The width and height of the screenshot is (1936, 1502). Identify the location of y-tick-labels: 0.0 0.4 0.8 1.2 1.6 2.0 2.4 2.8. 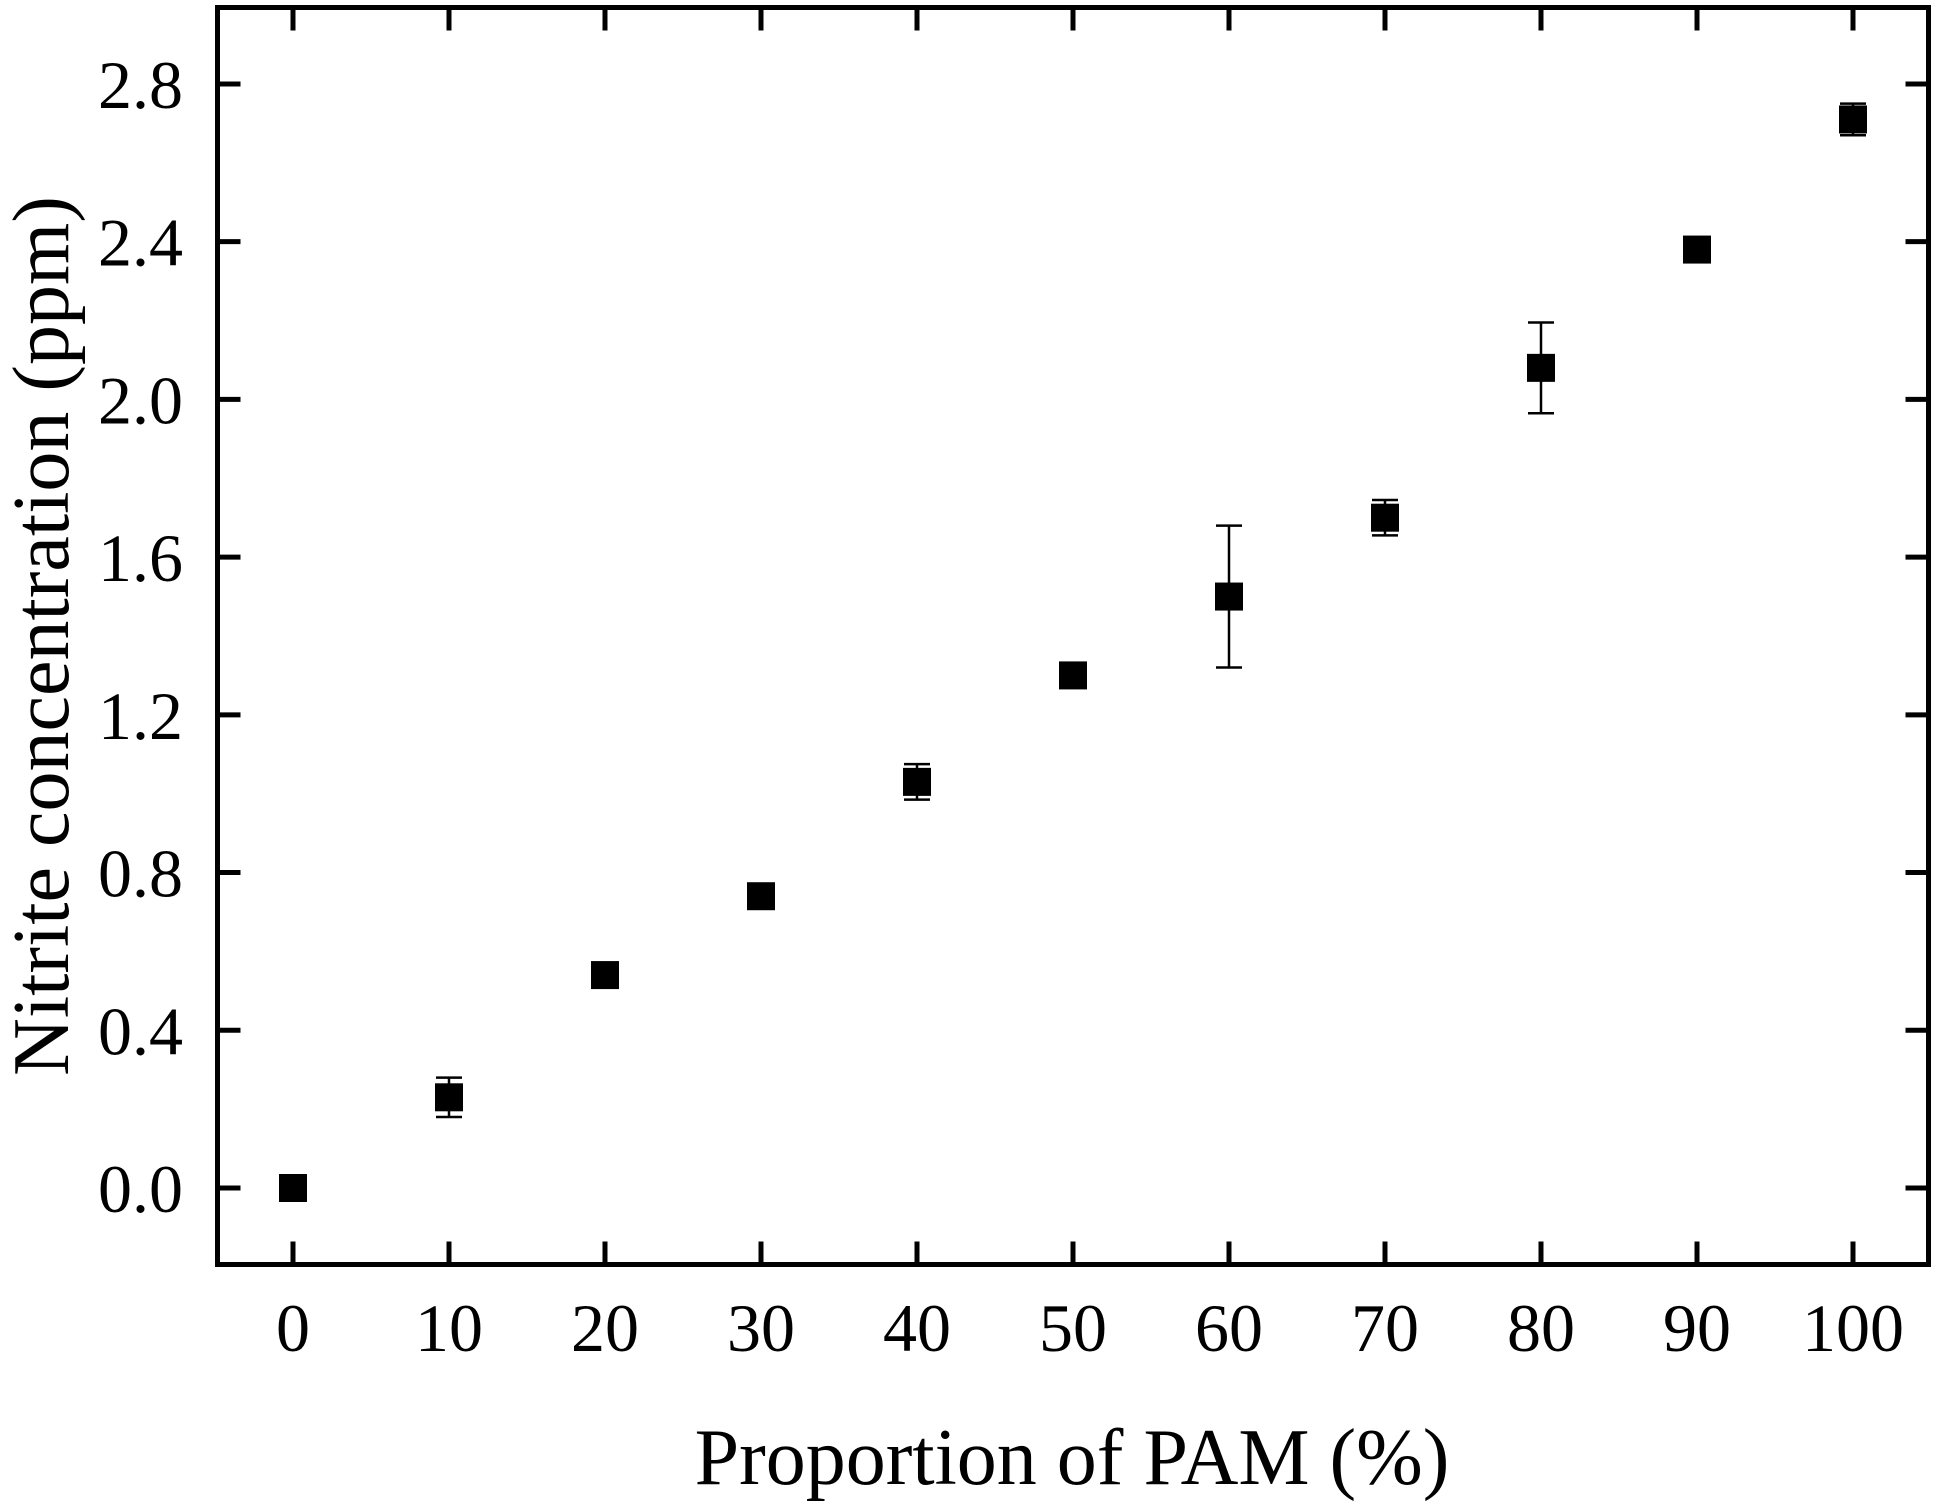
(140, 637).